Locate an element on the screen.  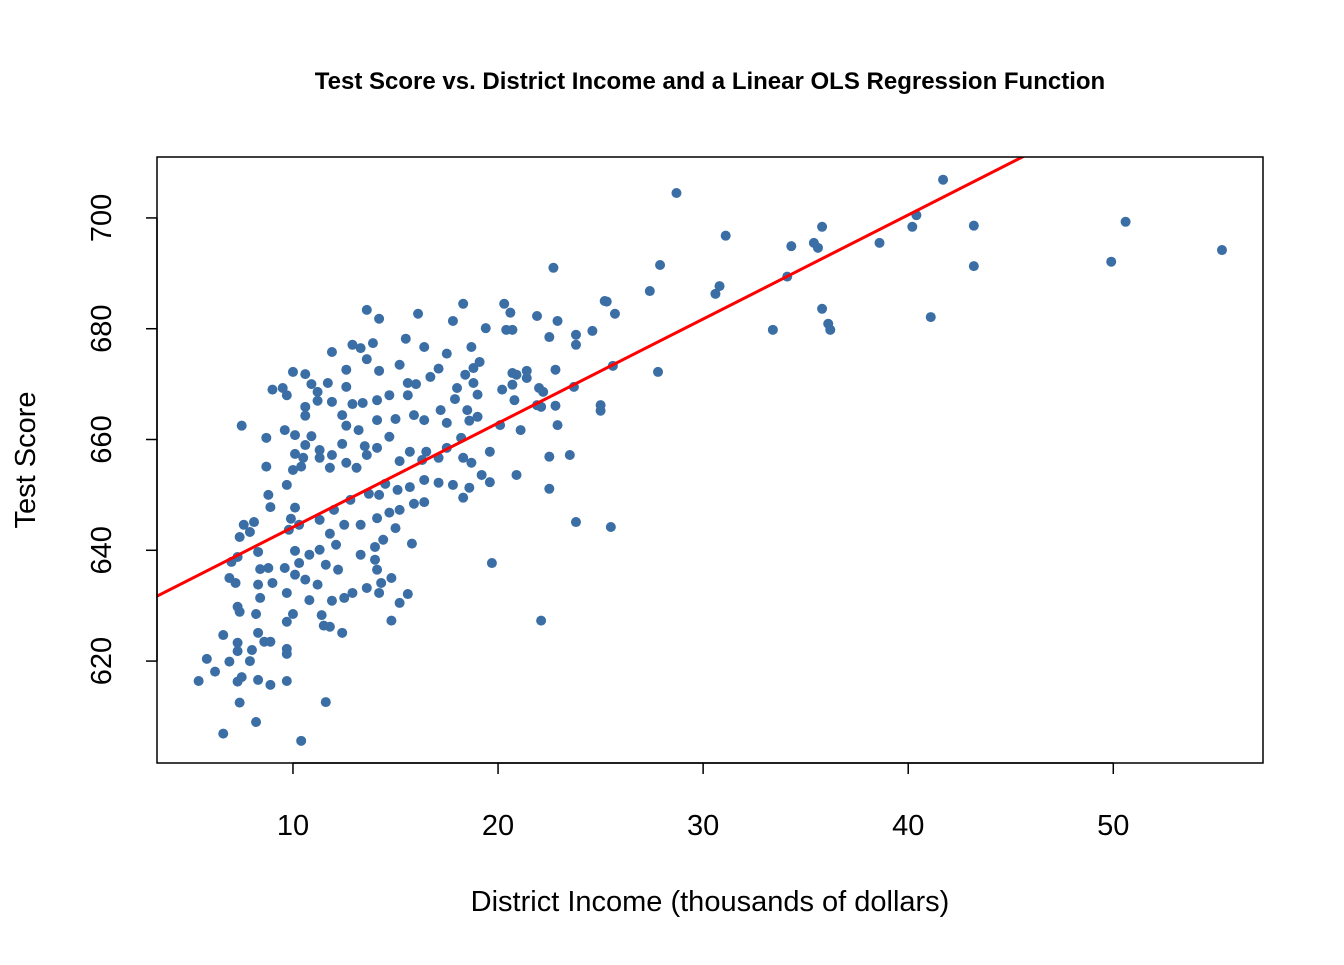
x-tick-label: 40 is located at coordinates (908, 826).